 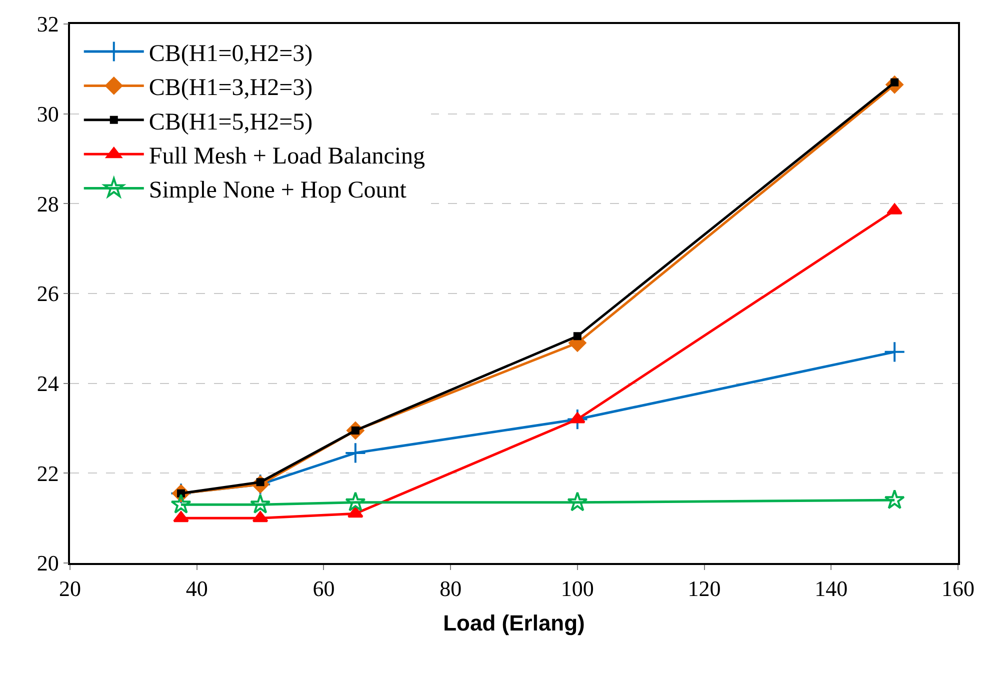 I want to click on y-tick-label: 30, so click(x=47, y=114).